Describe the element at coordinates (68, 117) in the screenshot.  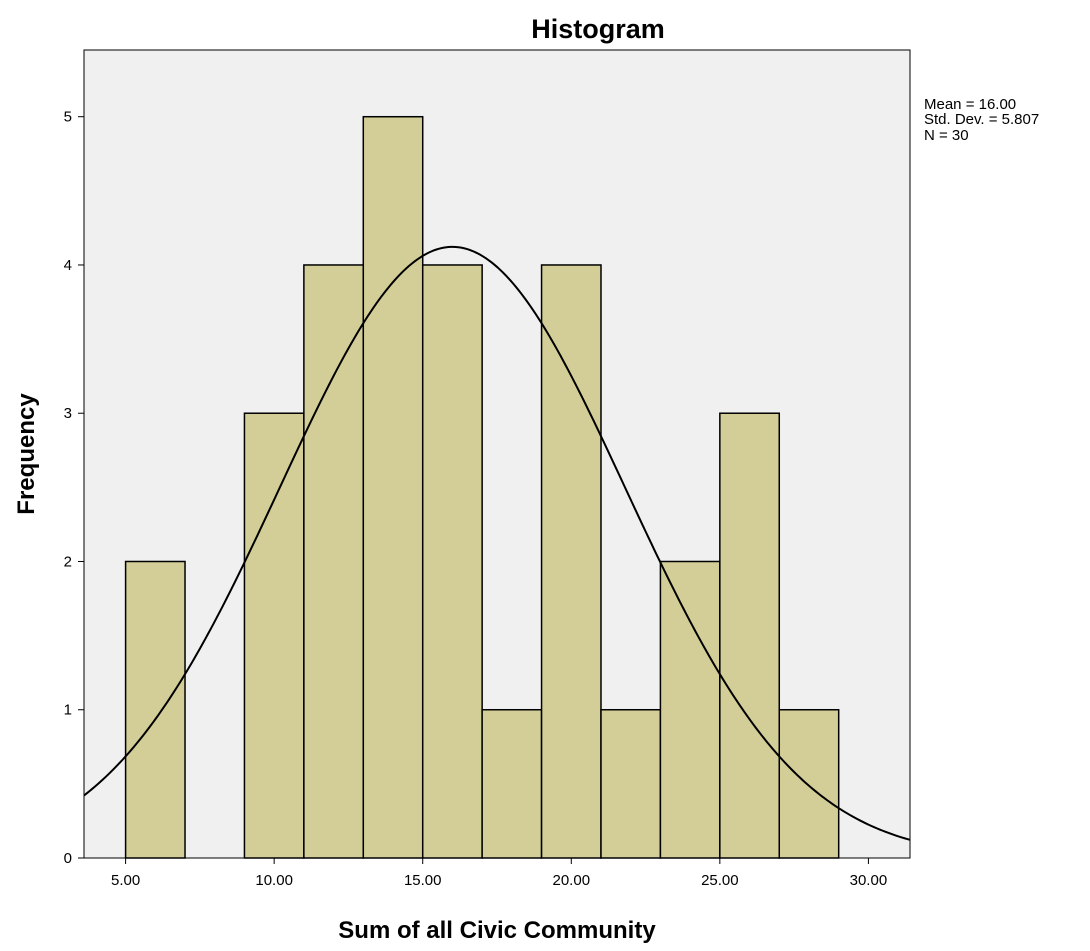
I see `y-tick-label: 5` at that location.